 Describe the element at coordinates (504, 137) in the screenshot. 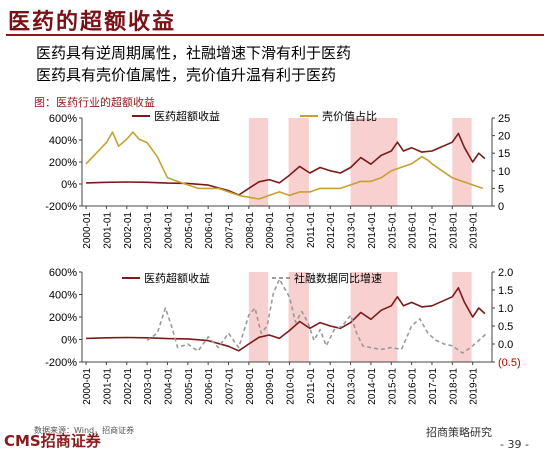

I see `right-tick-label: 20` at that location.